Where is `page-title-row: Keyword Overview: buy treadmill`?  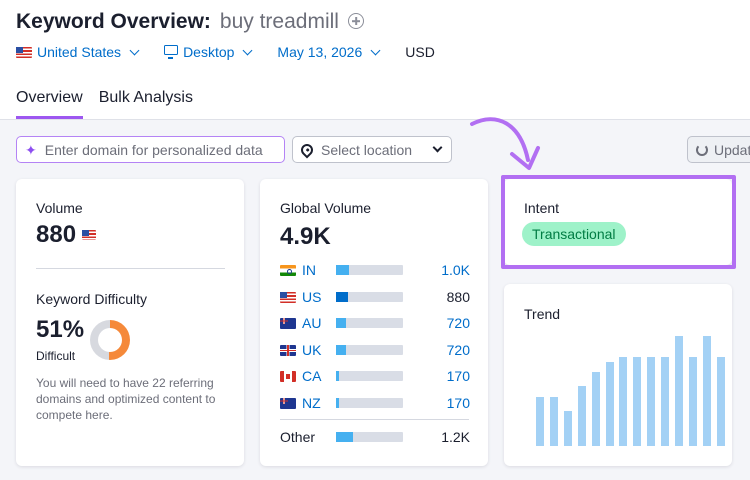 page-title-row: Keyword Overview: buy treadmill is located at coordinates (190, 22).